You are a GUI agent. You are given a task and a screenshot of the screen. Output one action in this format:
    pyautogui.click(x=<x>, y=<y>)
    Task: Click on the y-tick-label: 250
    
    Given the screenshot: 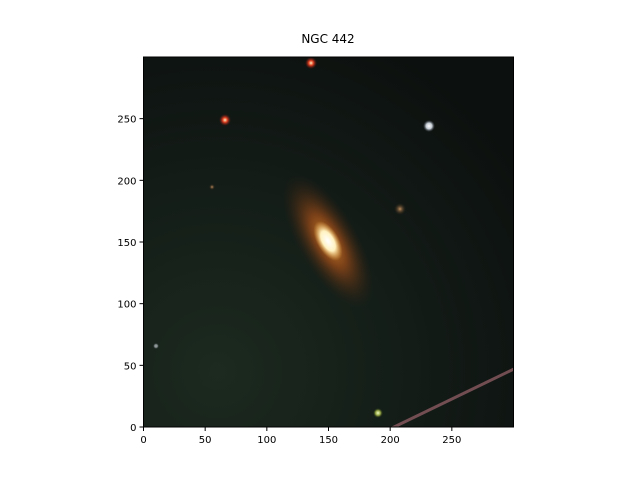 What is the action you would take?
    pyautogui.click(x=126, y=120)
    